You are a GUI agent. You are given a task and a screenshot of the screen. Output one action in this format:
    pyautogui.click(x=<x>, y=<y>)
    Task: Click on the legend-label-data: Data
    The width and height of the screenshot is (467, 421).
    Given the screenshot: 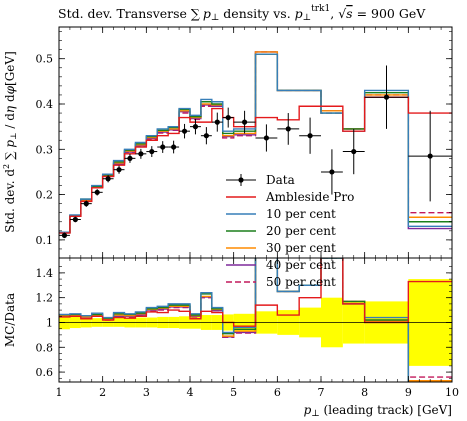 What is the action you would take?
    pyautogui.click(x=280, y=180)
    